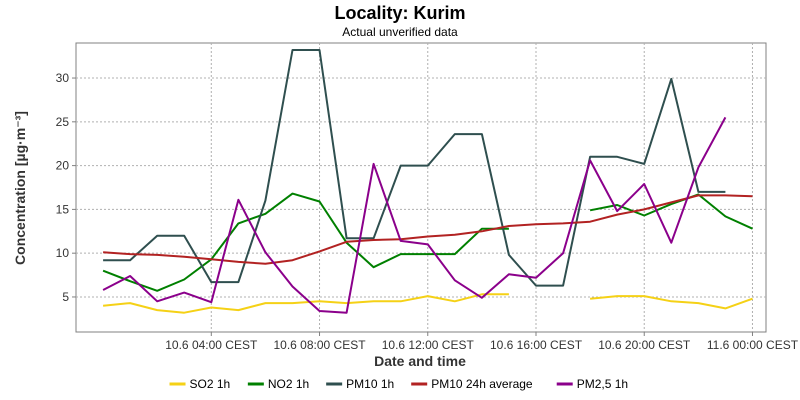 This screenshot has width=800, height=400. What do you see at coordinates (63, 166) in the screenshot?
I see `y-tick-label: 20` at bounding box center [63, 166].